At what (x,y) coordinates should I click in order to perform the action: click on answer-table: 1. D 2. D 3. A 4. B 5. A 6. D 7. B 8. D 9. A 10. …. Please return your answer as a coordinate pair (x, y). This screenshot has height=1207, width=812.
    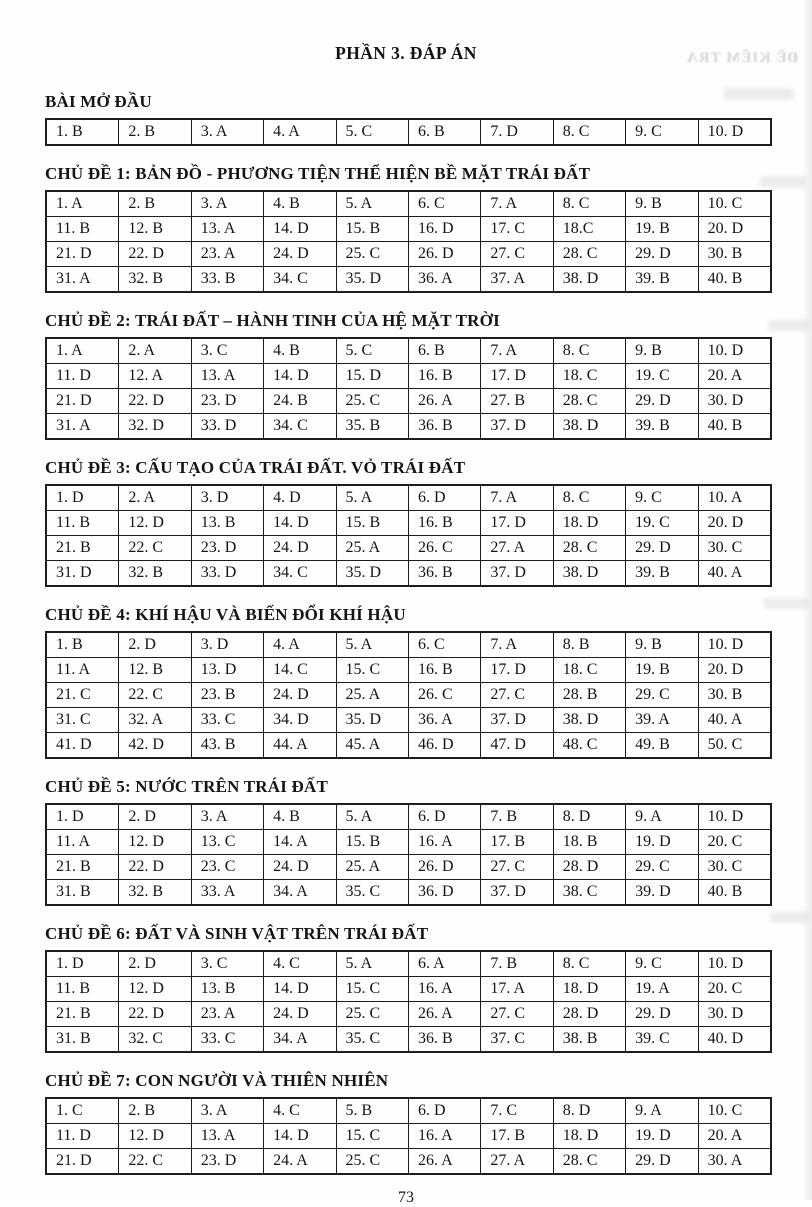
    Looking at the image, I should click on (408, 854).